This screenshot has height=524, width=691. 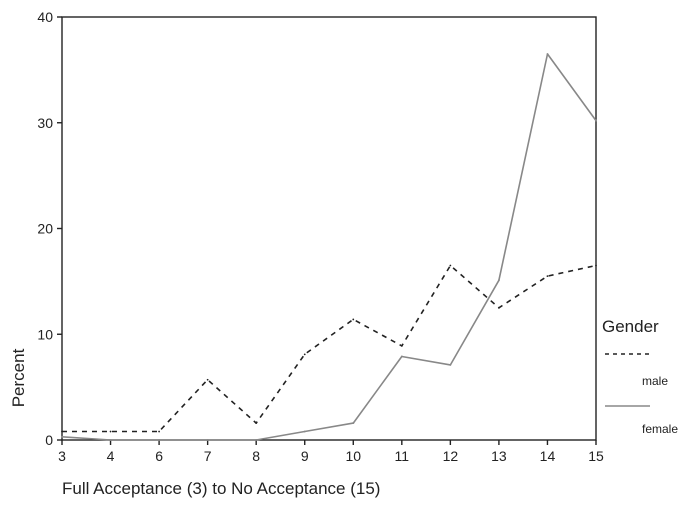 I want to click on x-tick-label: 3, so click(x=62, y=456).